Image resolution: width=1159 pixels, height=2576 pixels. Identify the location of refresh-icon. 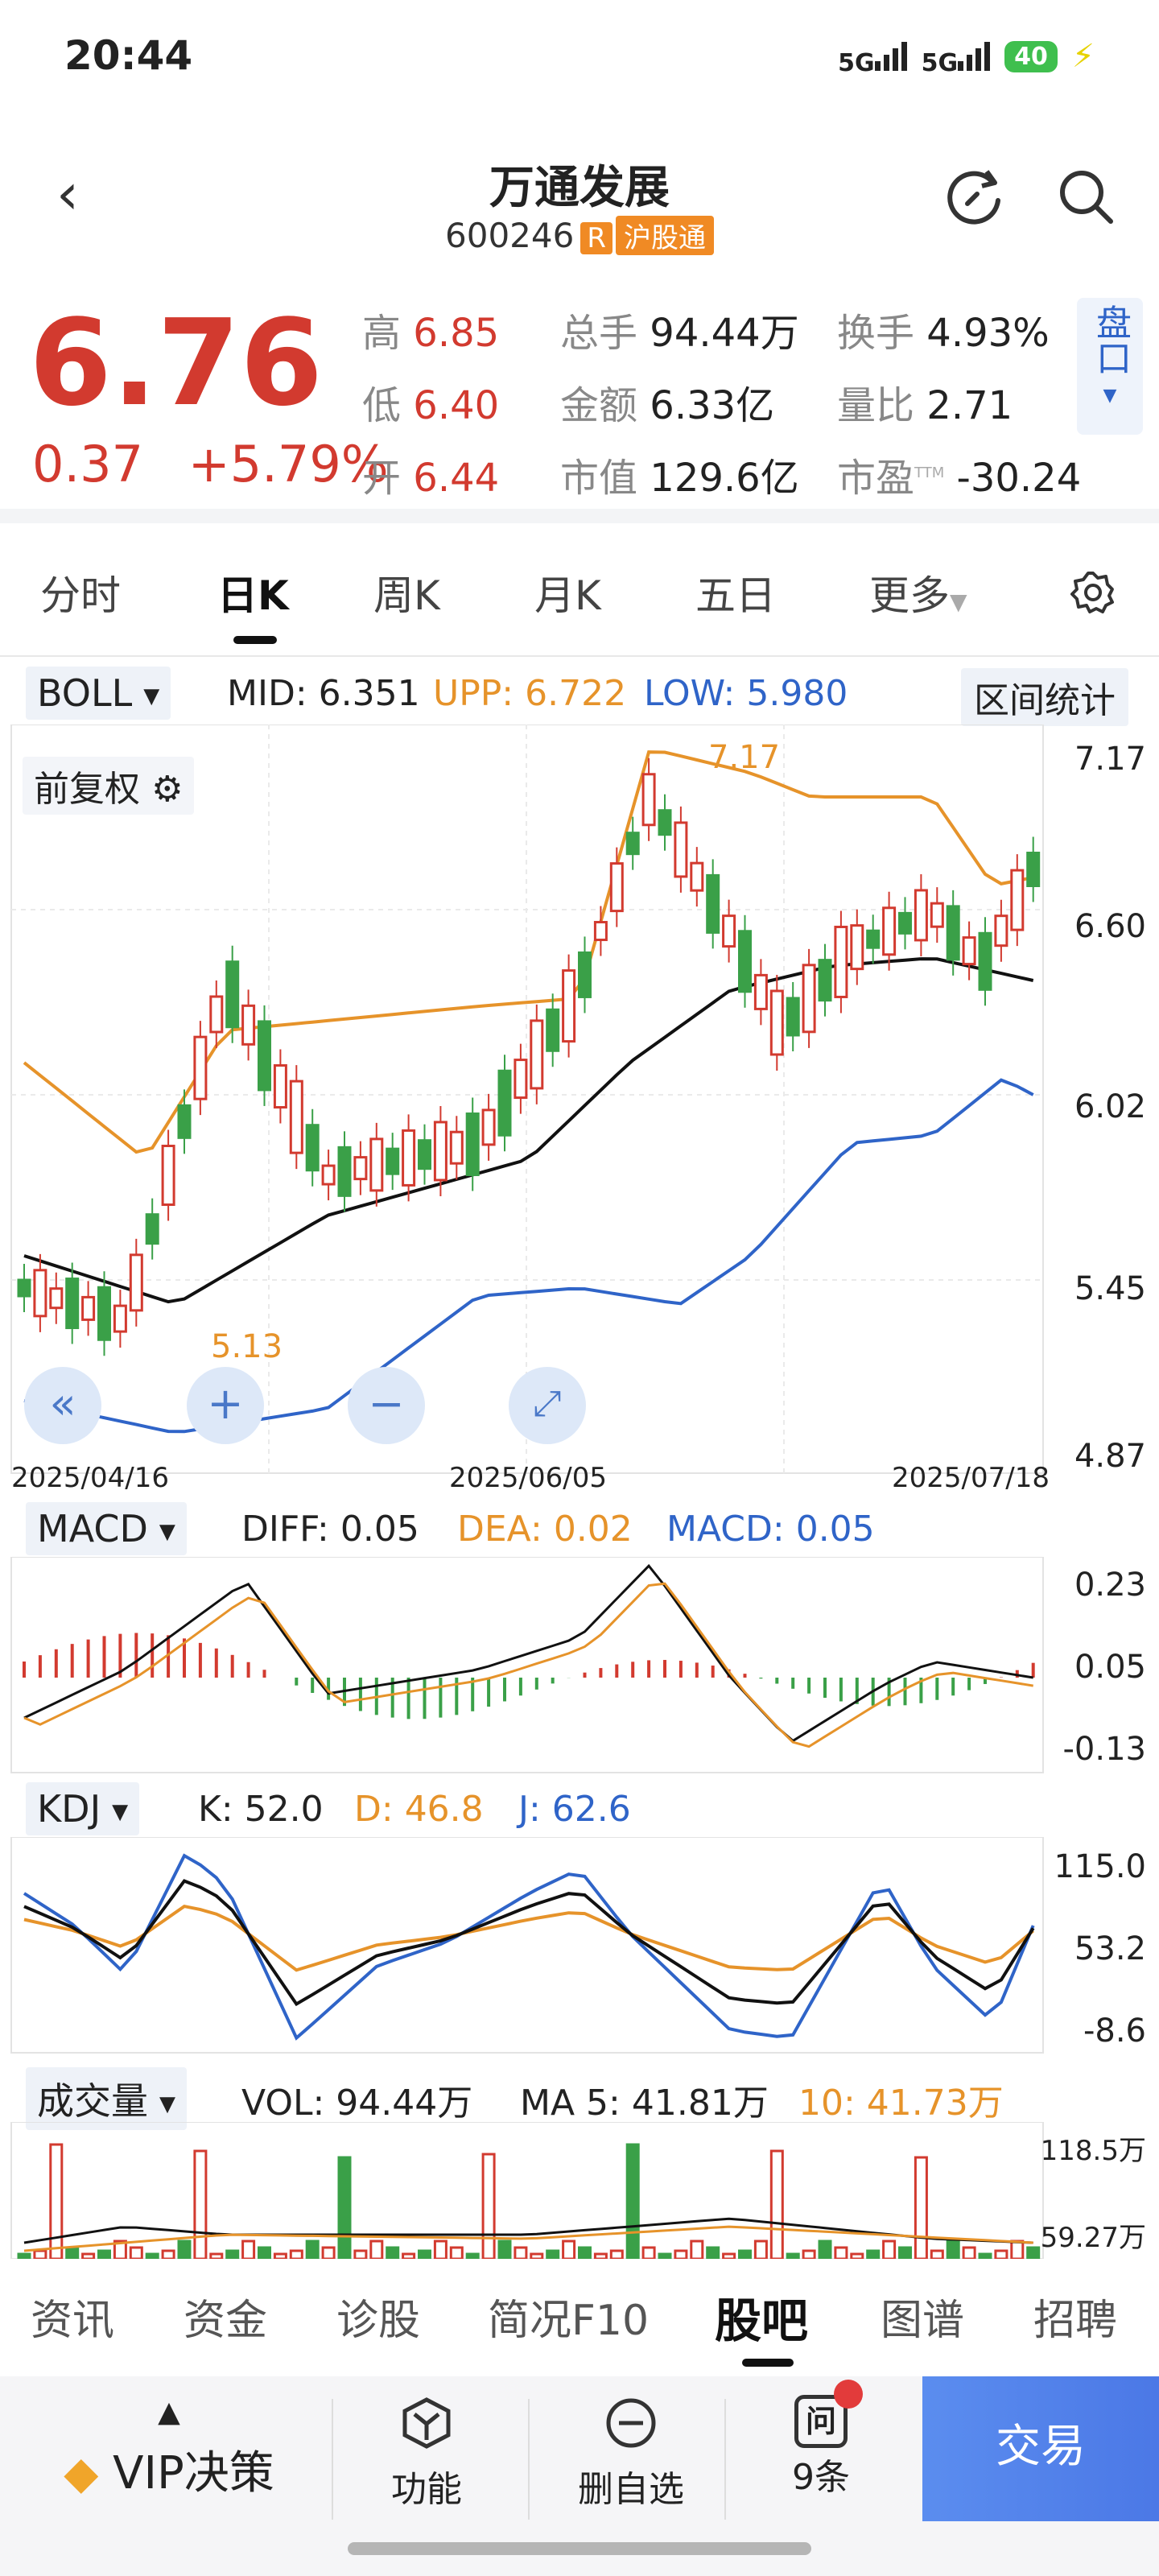
(974, 197).